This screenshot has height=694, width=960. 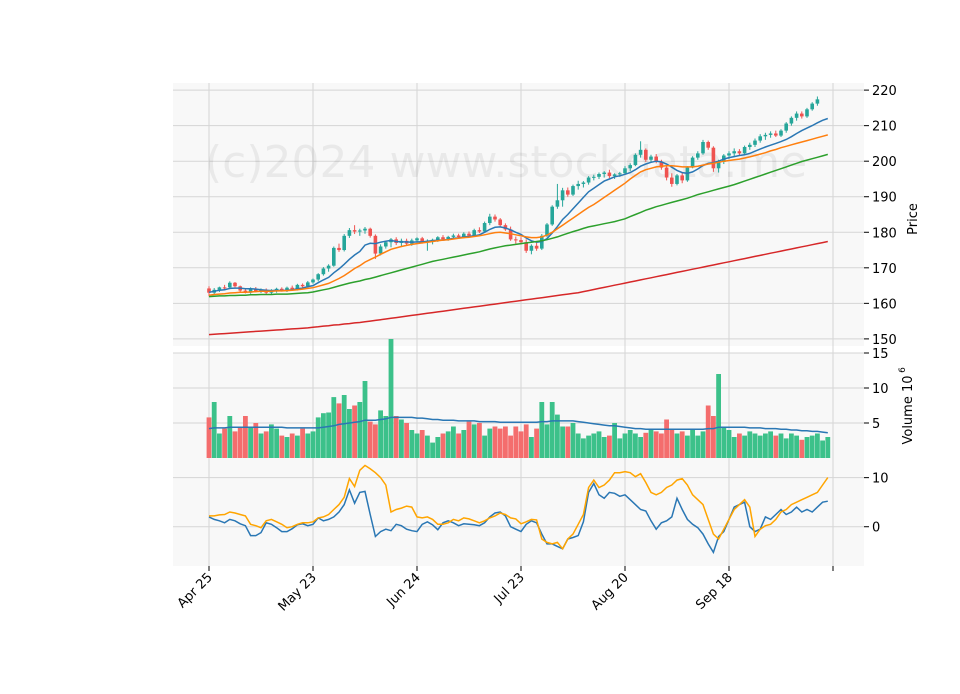 I want to click on oscillator-panel, so click(x=518, y=512).